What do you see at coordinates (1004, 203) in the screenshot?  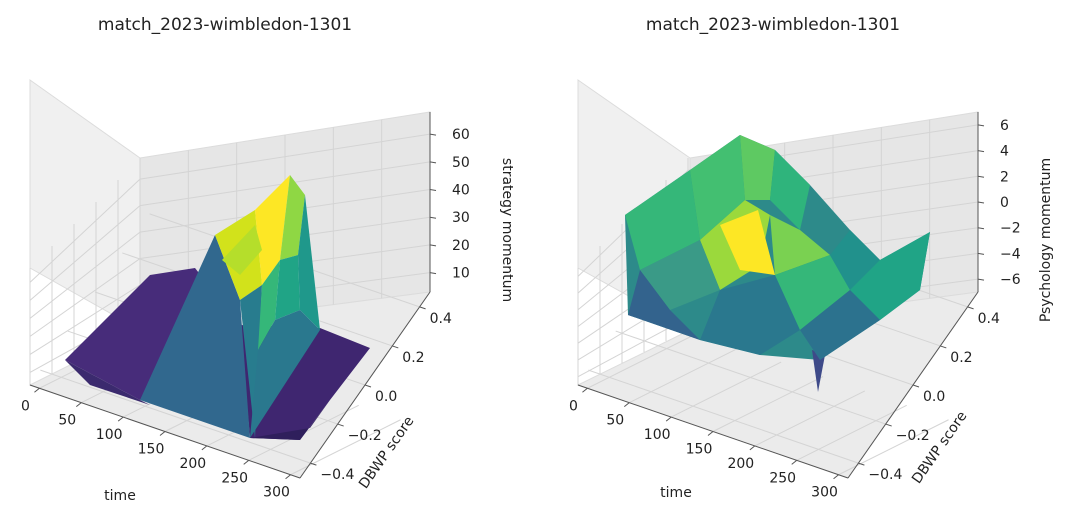 I see `z-tick-label: 0` at bounding box center [1004, 203].